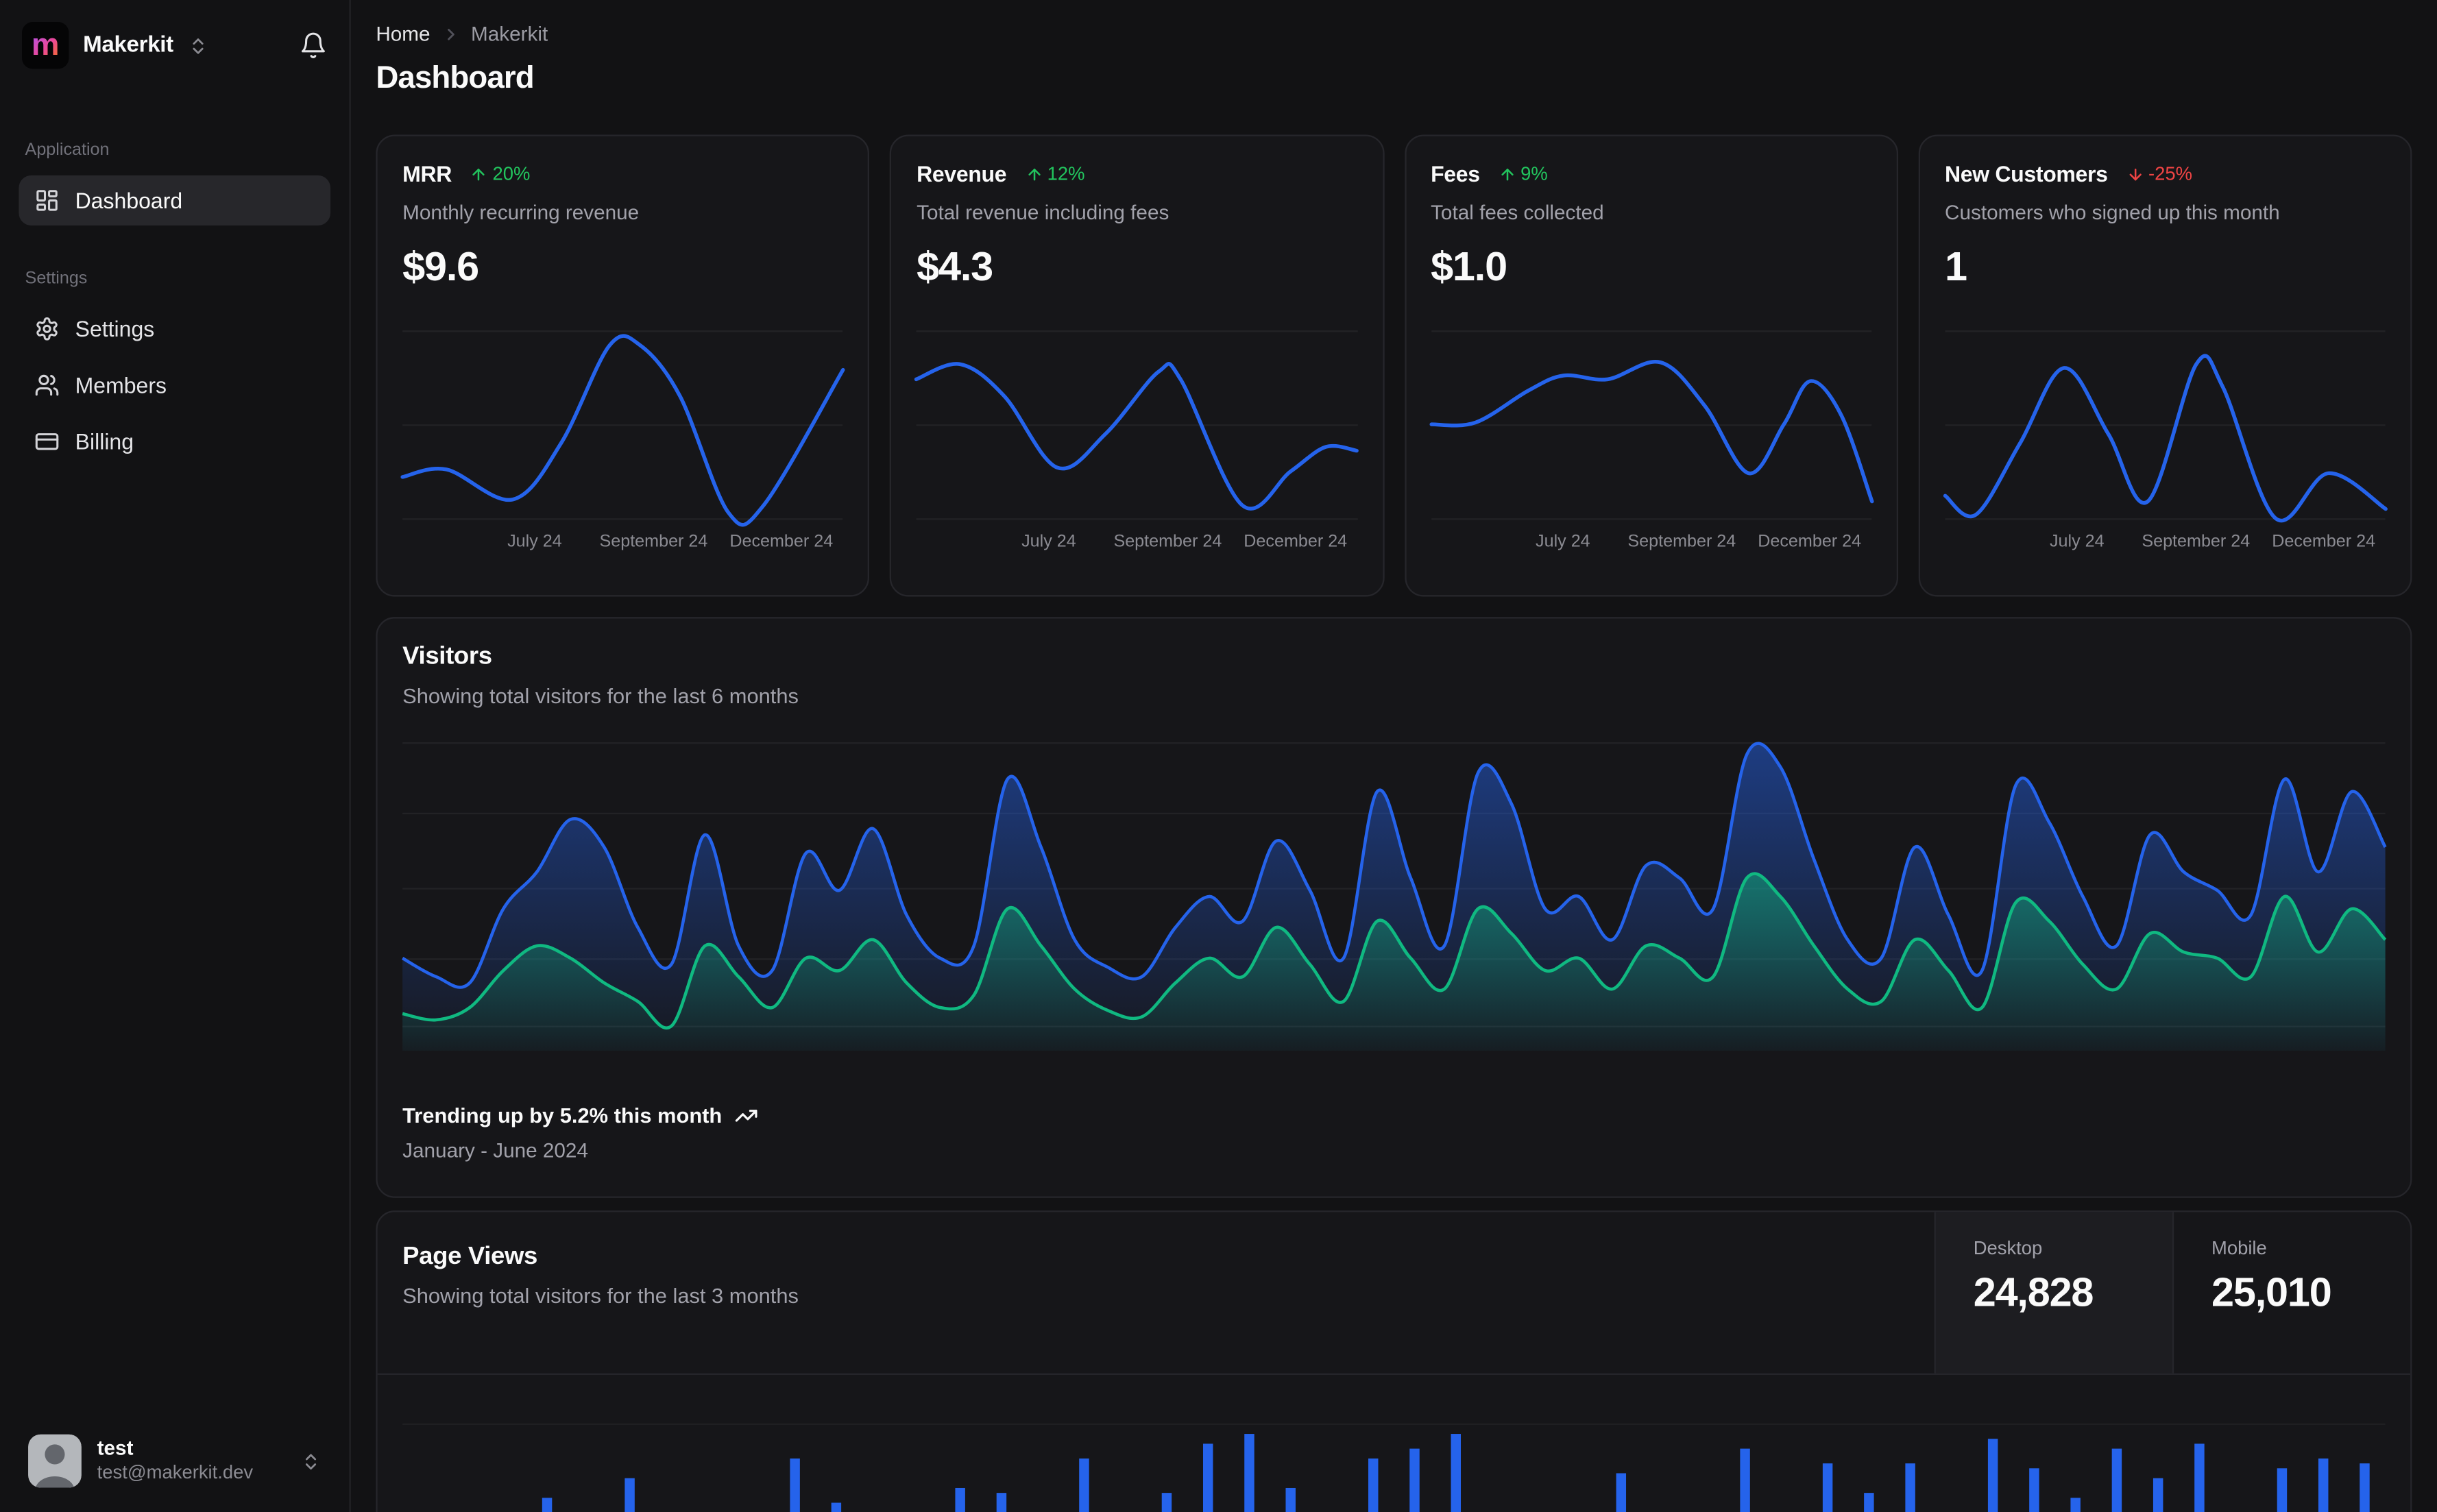  What do you see at coordinates (1394, 1444) in the screenshot?
I see `page-views-bar-chart` at bounding box center [1394, 1444].